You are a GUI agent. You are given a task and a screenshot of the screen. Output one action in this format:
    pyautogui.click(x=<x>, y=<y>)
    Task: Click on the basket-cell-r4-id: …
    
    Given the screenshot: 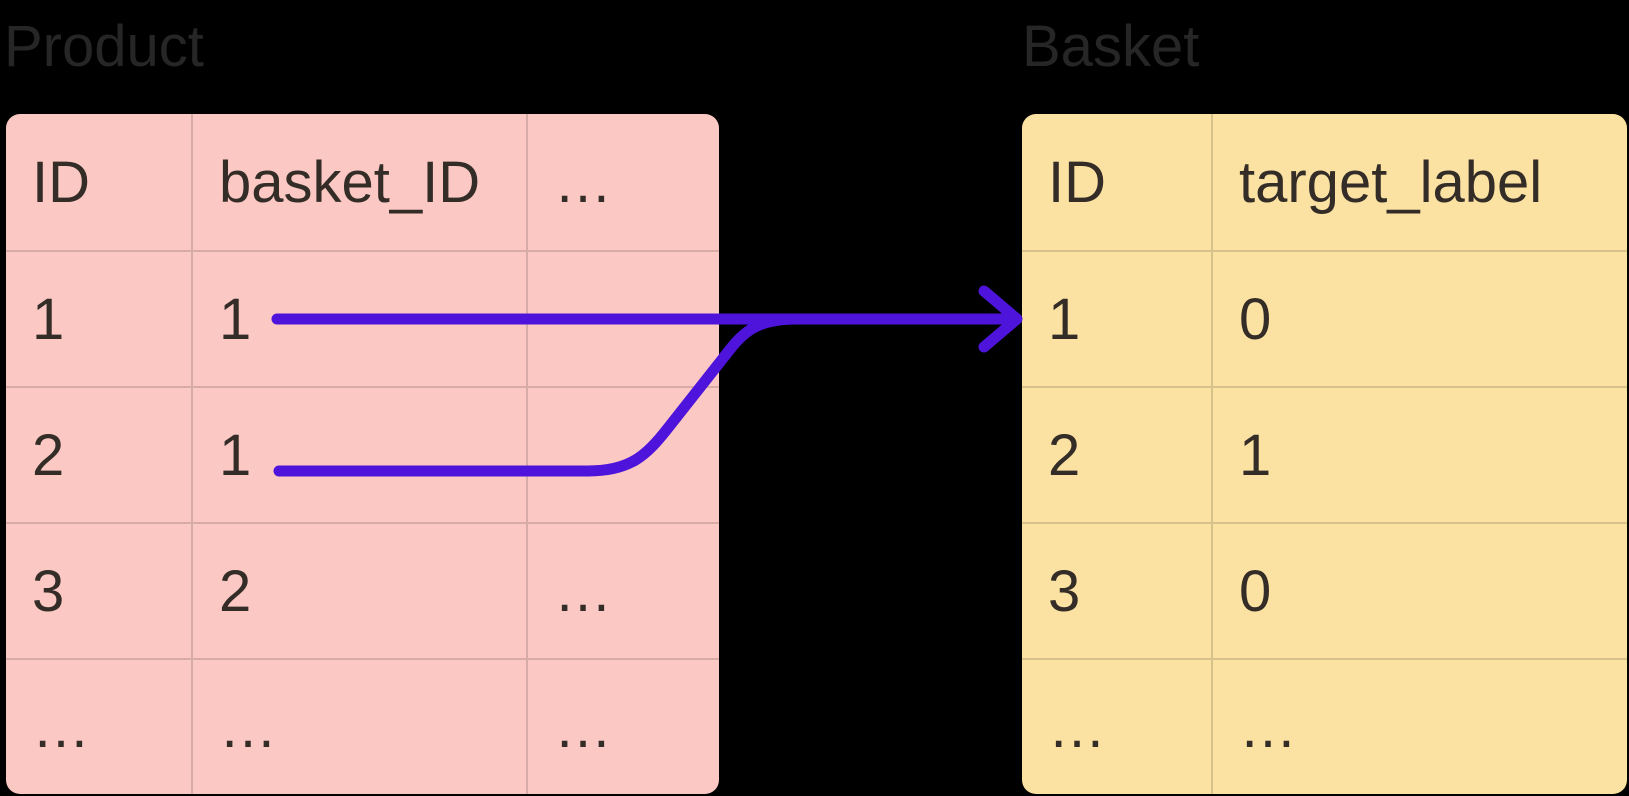 What is the action you would take?
    pyautogui.click(x=1117, y=726)
    